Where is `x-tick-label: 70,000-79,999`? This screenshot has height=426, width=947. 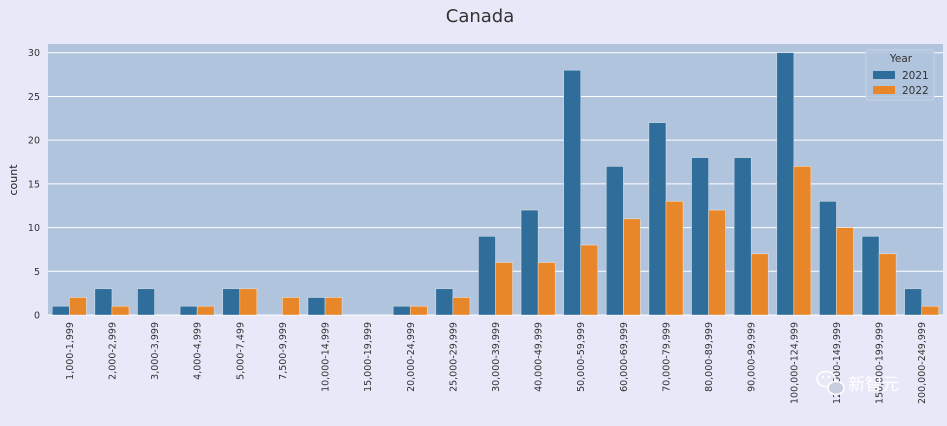 x-tick-label: 70,000-79,999 is located at coordinates (666, 357).